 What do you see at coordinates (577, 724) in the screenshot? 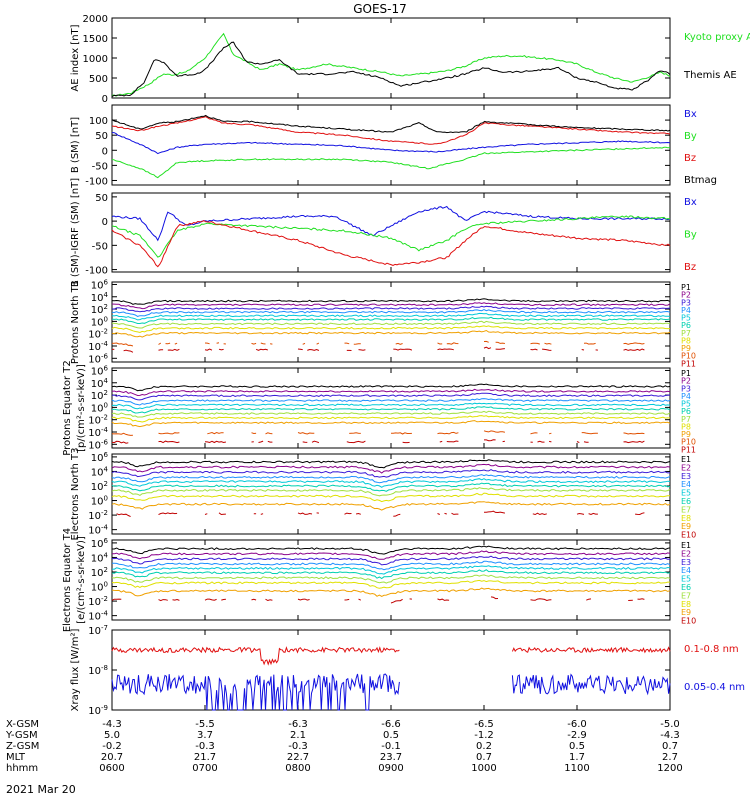
I see `xaxis-value: -6.0` at bounding box center [577, 724].